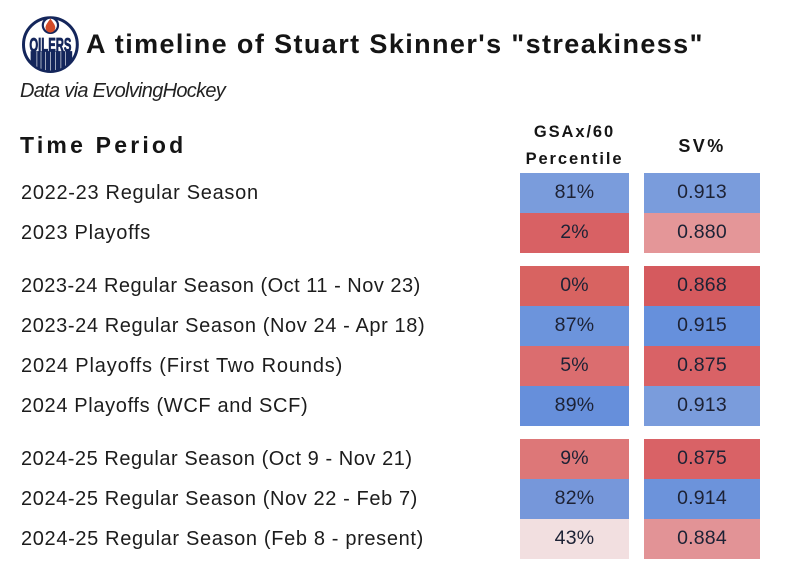 Image resolution: width=789 pixels, height=574 pixels. Describe the element at coordinates (50, 46) in the screenshot. I see `svg-text: OILERS` at that location.